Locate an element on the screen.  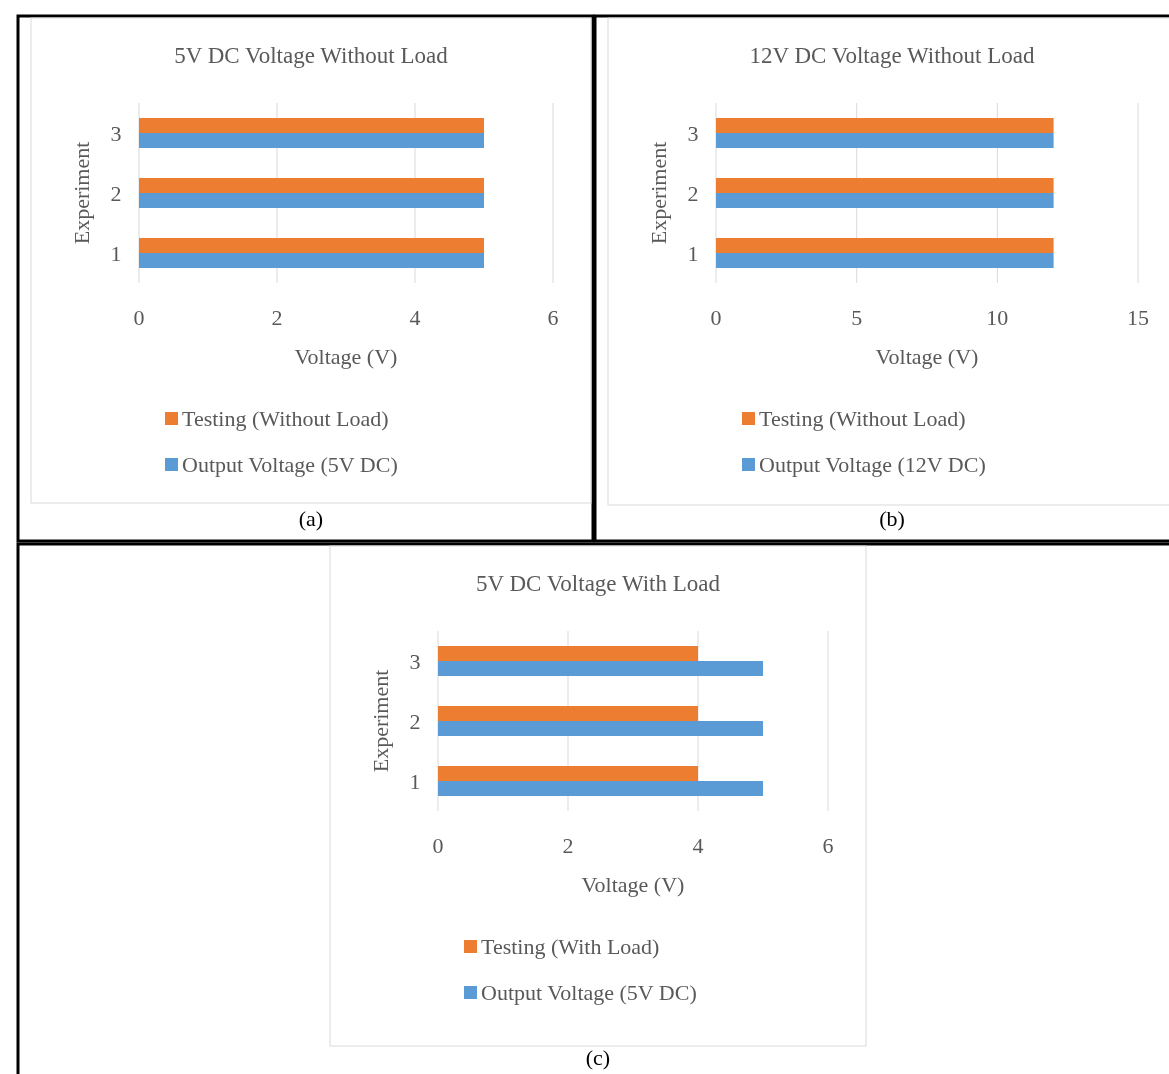
chart-title: 5V DC Voltage Without Load is located at coordinates (311, 55).